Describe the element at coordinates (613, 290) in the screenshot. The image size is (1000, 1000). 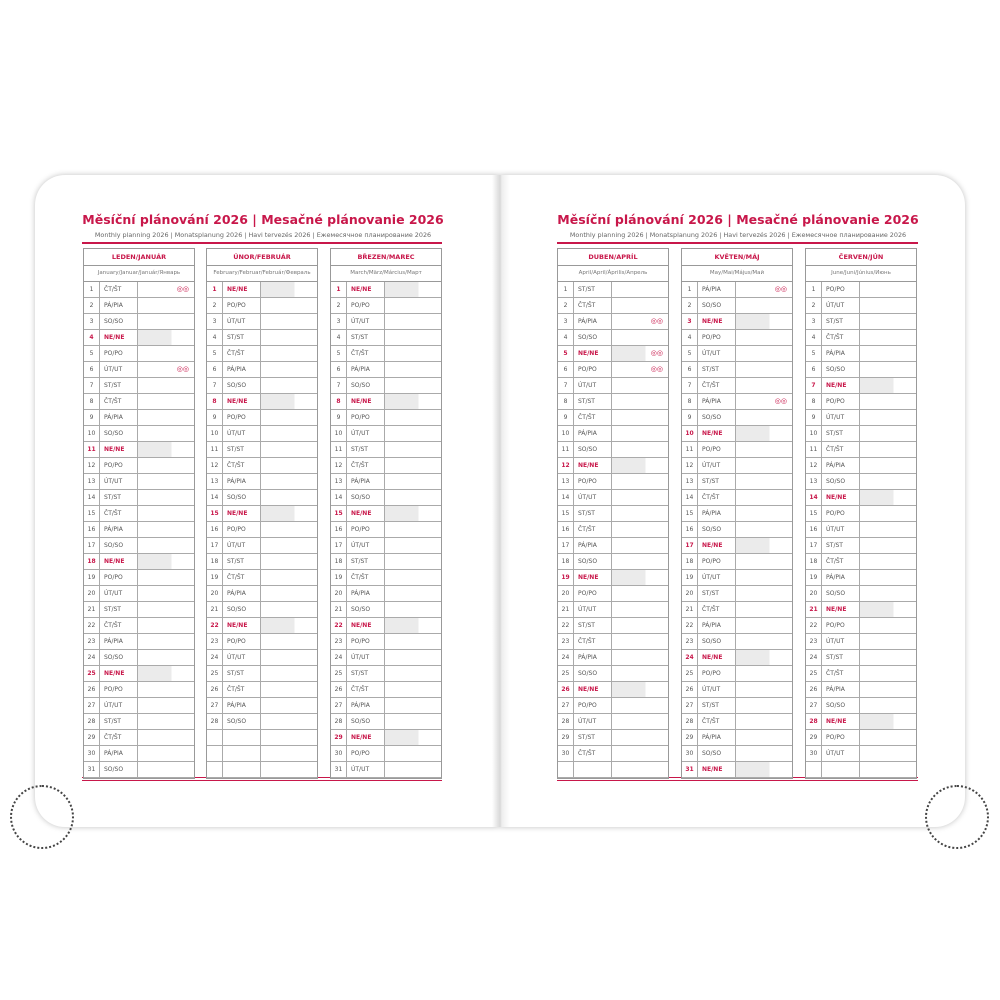
I see `day-row: 1 ST/ST` at that location.